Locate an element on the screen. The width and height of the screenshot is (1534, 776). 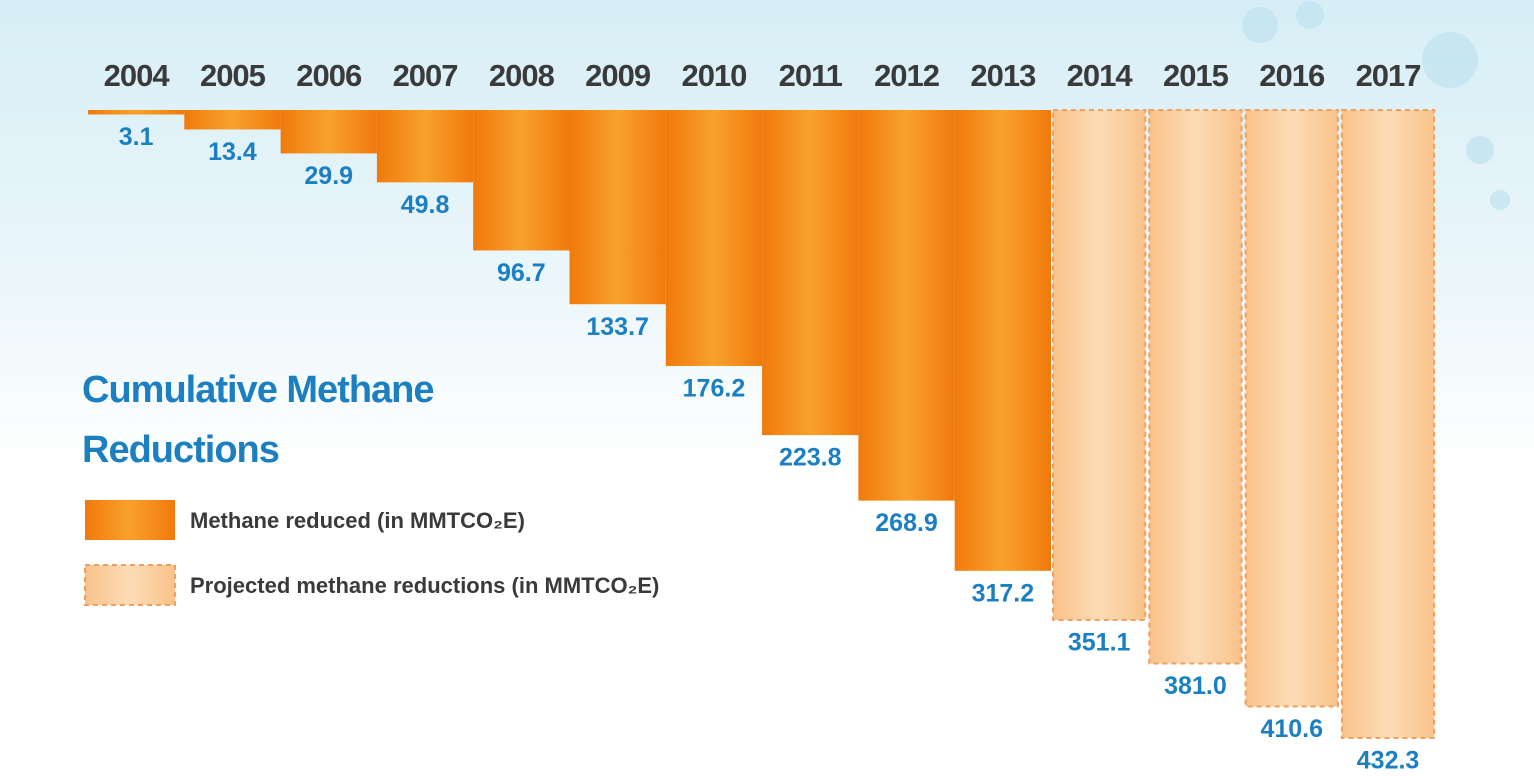
value-label: 13.4 is located at coordinates (232, 152).